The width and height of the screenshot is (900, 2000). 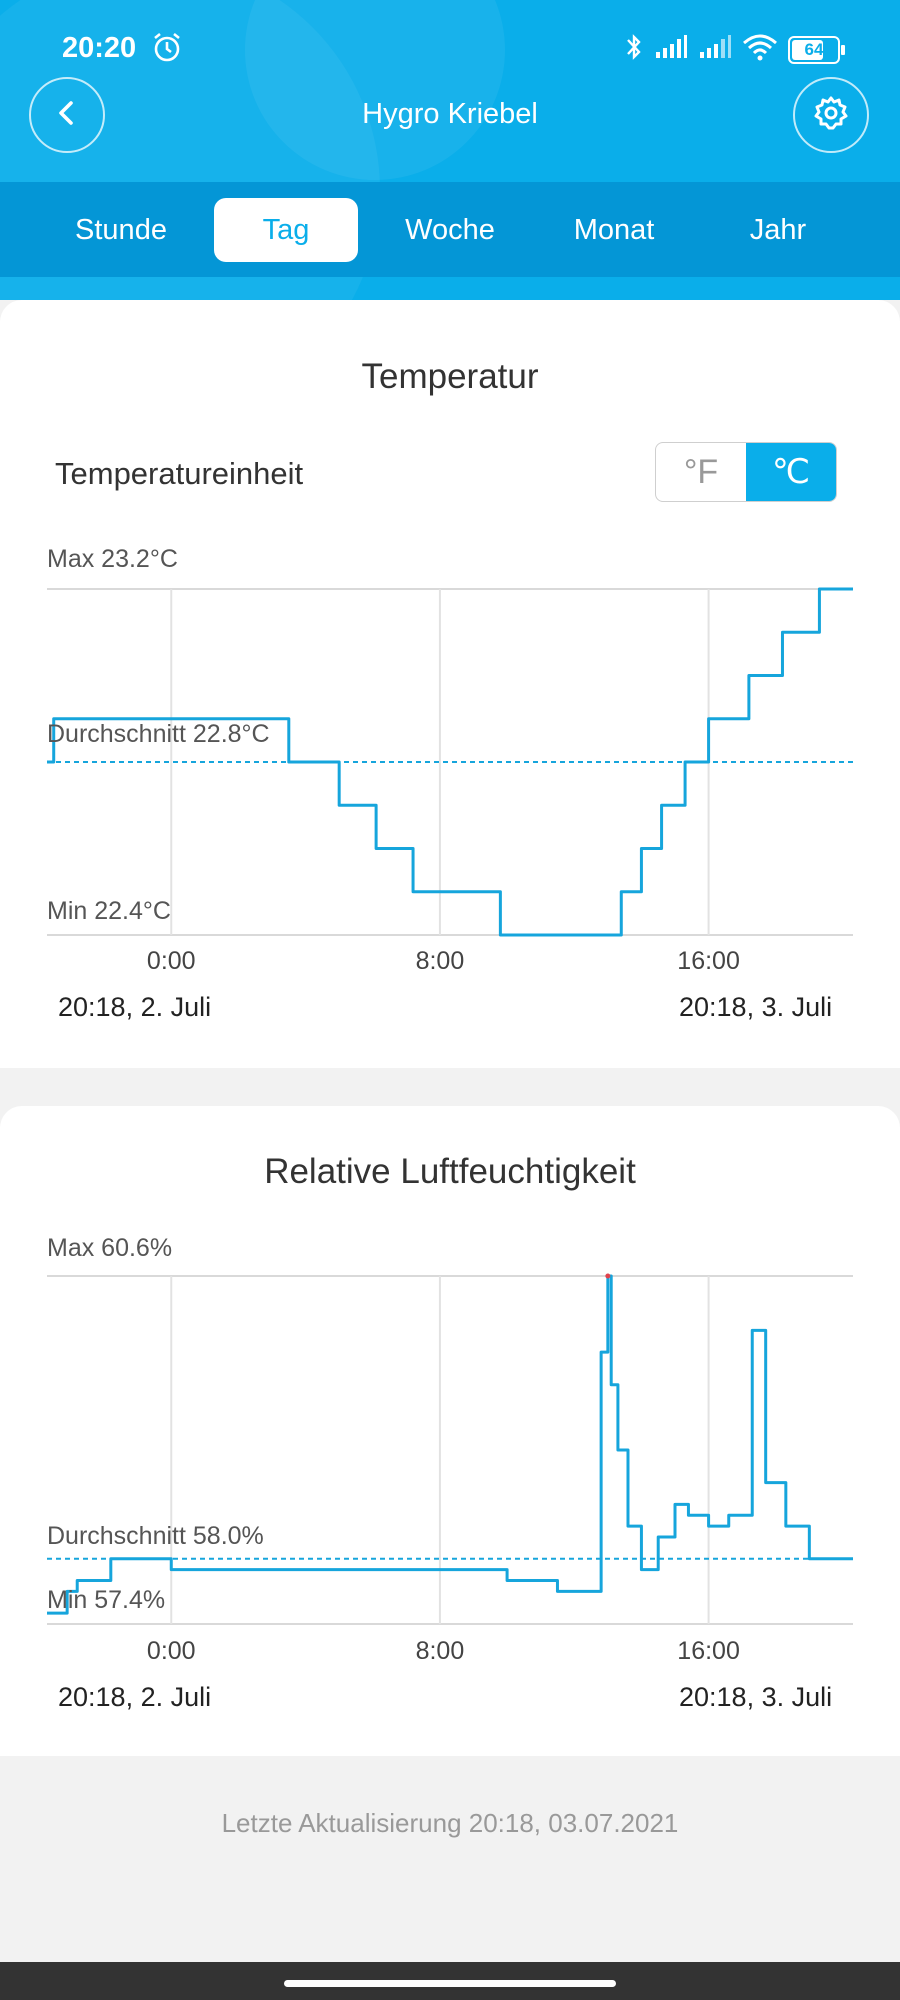 What do you see at coordinates (167, 49) in the screenshot?
I see `alarm-icon` at bounding box center [167, 49].